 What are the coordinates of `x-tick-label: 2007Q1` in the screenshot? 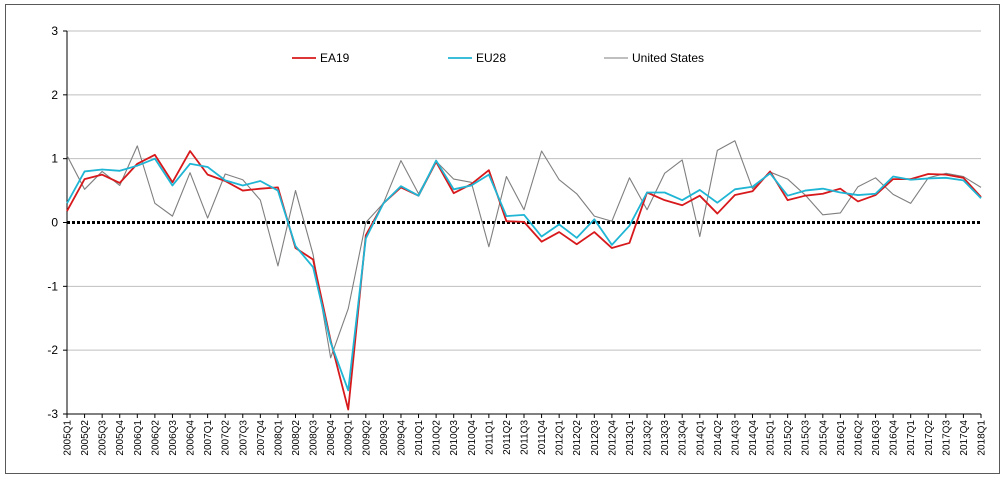 It's located at (208, 438).